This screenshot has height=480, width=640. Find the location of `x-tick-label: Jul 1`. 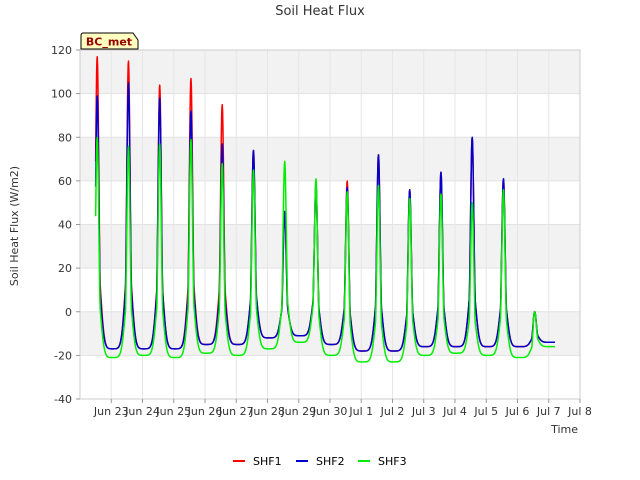

x-tick-label: Jul 1 is located at coordinates (360, 411).